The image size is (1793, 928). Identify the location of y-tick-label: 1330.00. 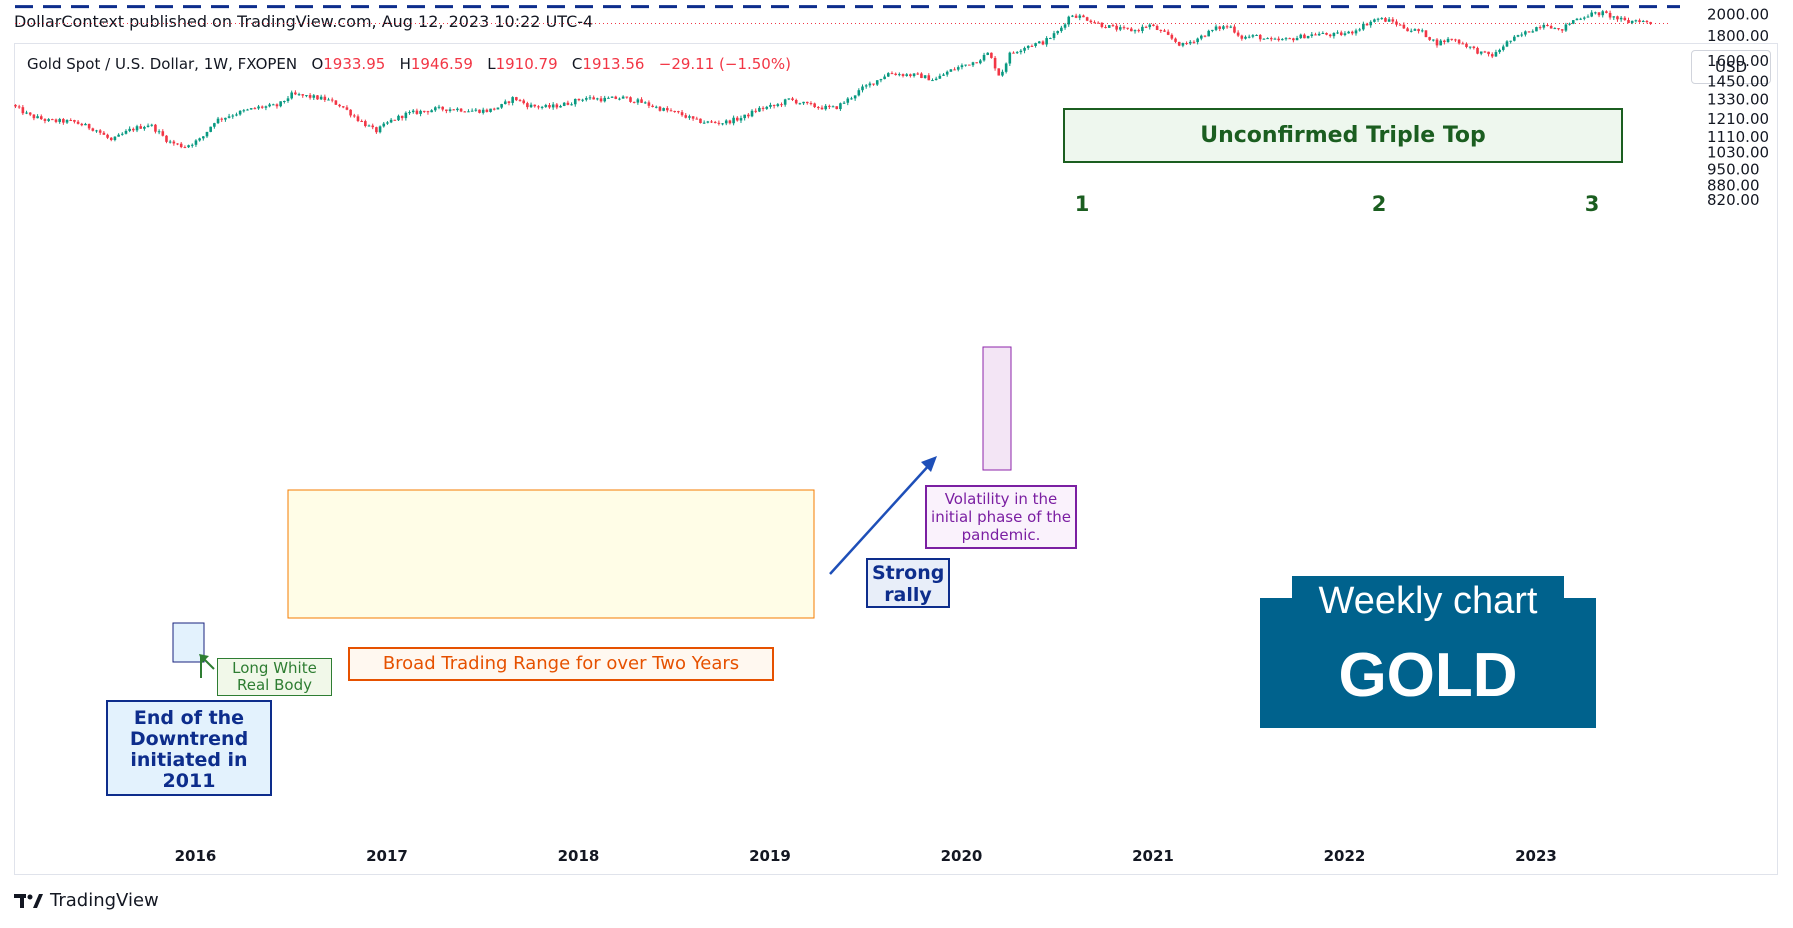
(1738, 99).